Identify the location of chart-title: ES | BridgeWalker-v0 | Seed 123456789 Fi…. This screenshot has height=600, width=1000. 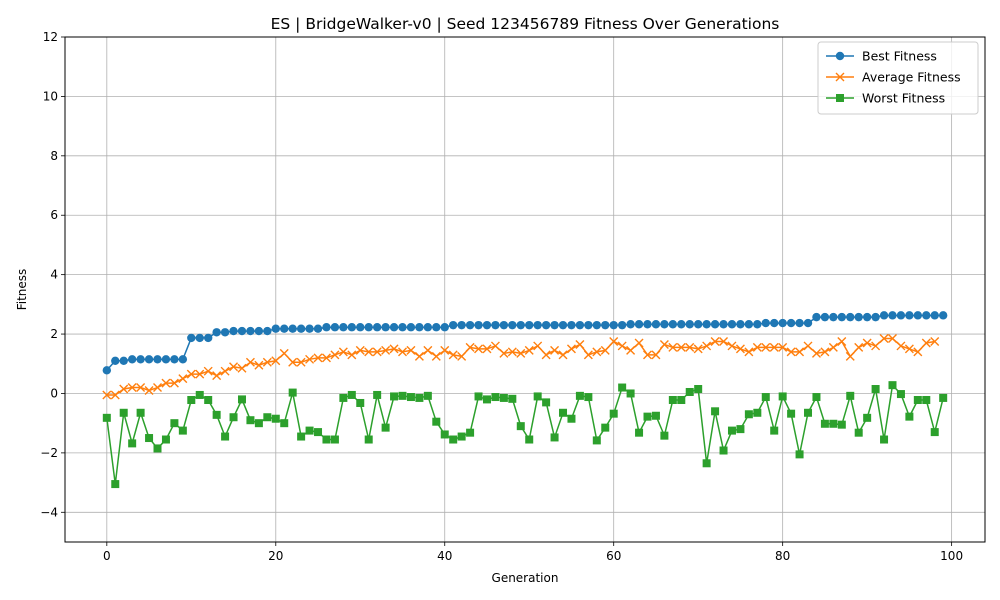
(525, 24).